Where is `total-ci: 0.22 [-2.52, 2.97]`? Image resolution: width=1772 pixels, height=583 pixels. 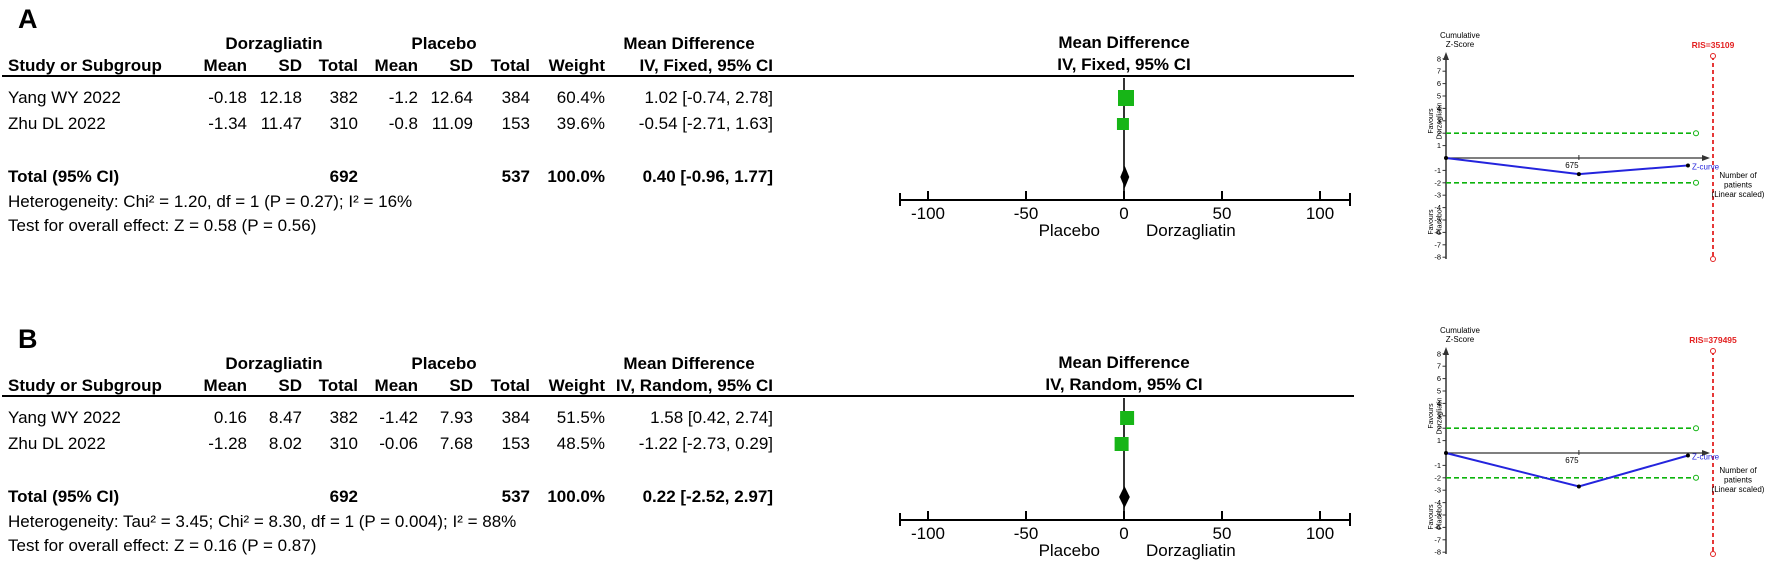
total-ci: 0.22 [-2.52, 2.97] is located at coordinates (707, 496).